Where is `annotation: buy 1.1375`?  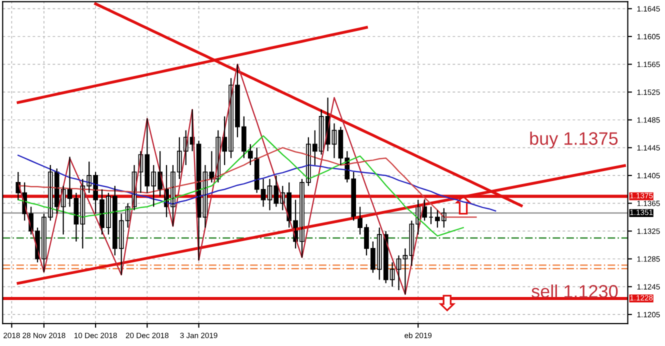 annotation: buy 1.1375 is located at coordinates (574, 140).